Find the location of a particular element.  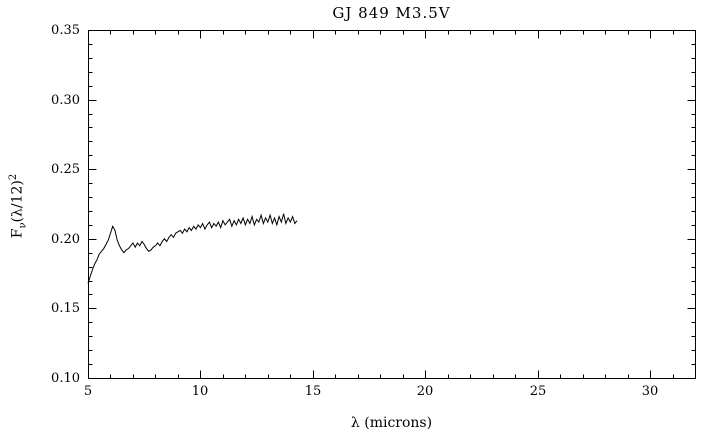

y-label-superscript: 2 is located at coordinates (13, 177).